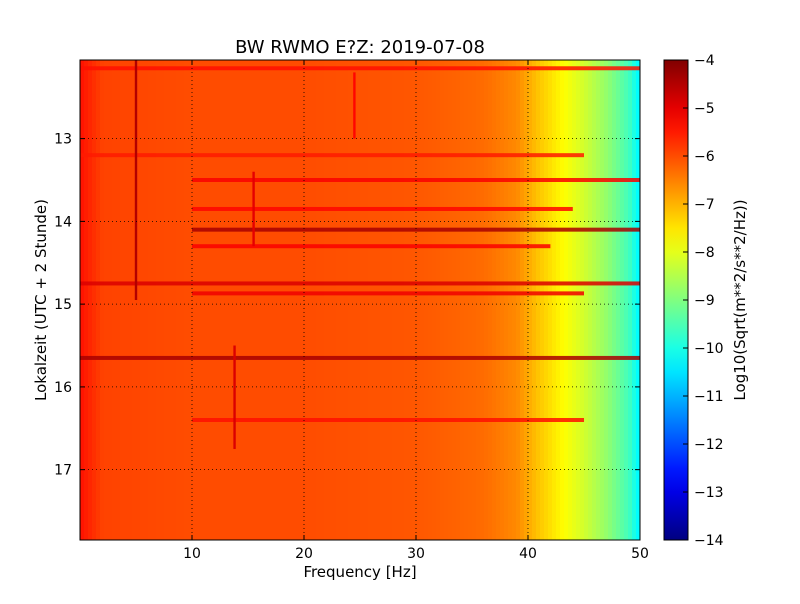 The width and height of the screenshot is (800, 604). I want to click on y-tick-label: 13, so click(63, 140).